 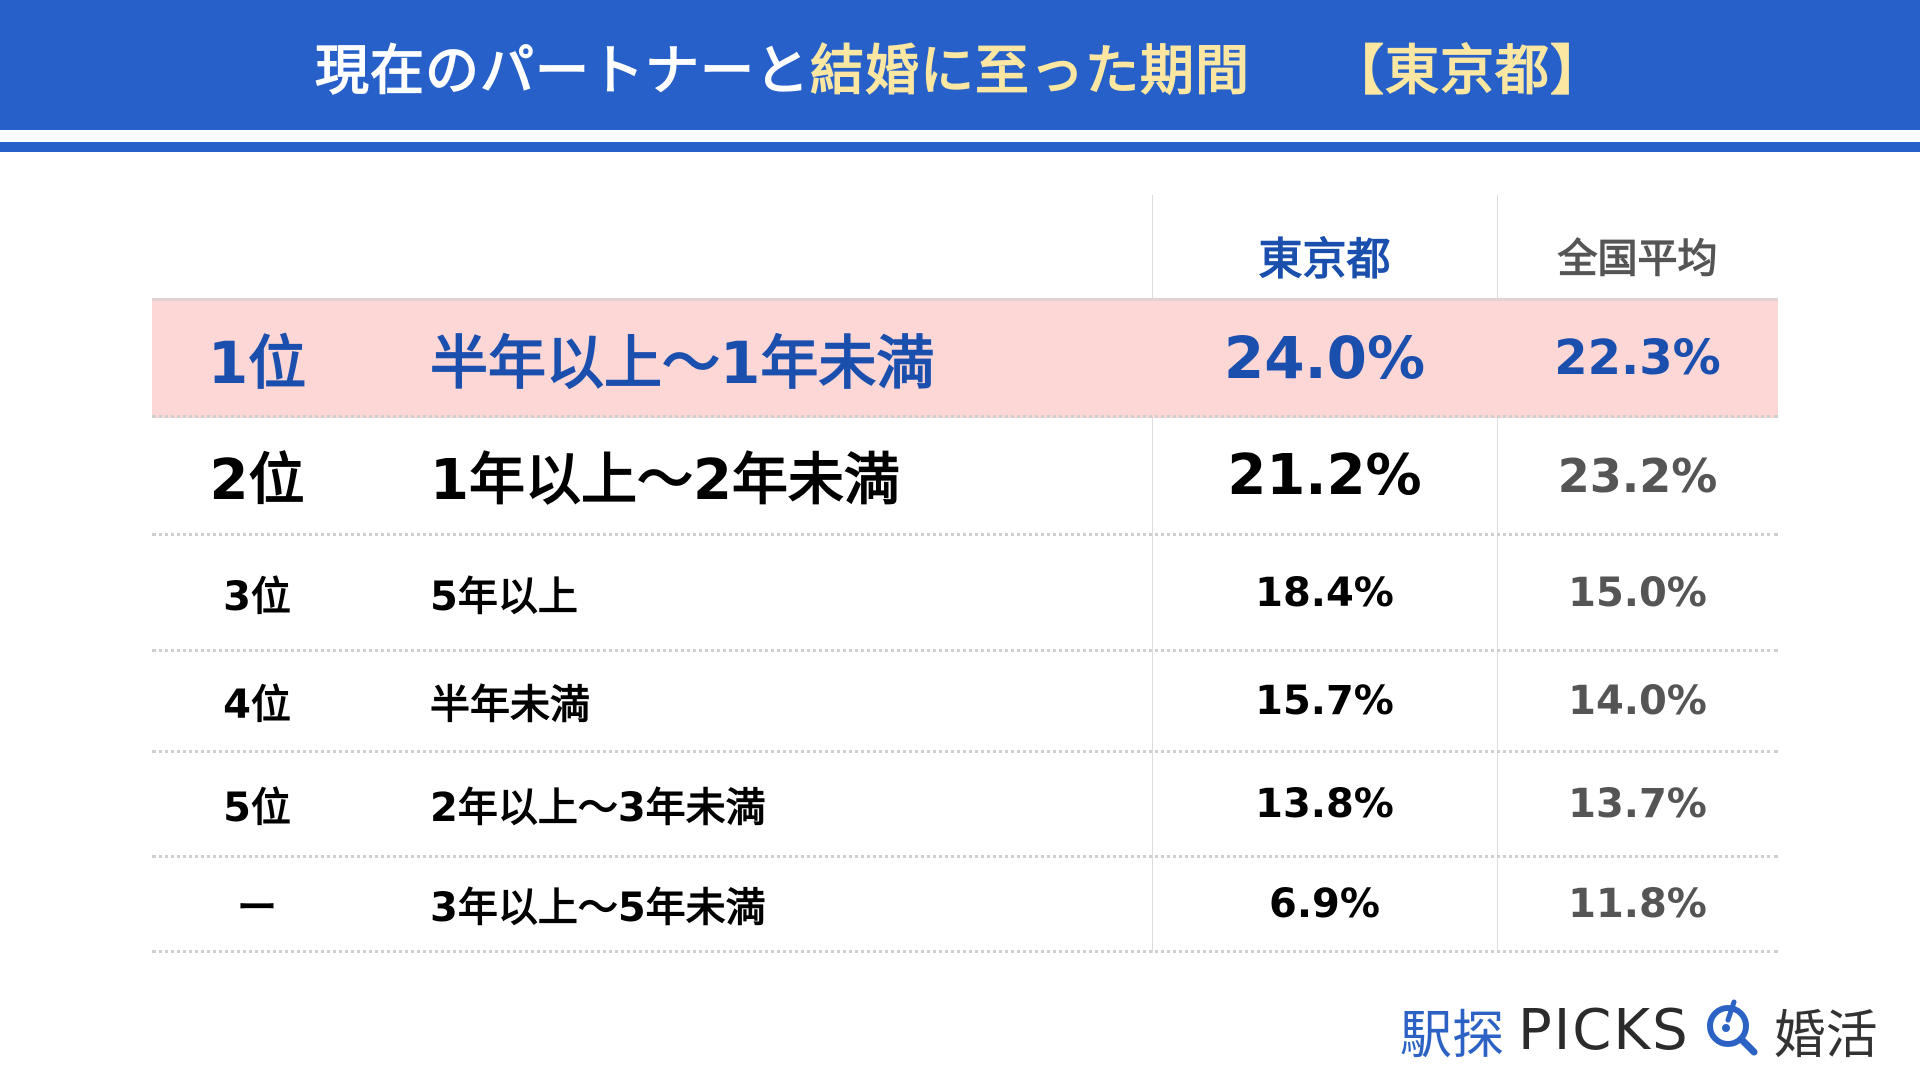 What do you see at coordinates (257, 480) in the screenshot?
I see `rank: 2位` at bounding box center [257, 480].